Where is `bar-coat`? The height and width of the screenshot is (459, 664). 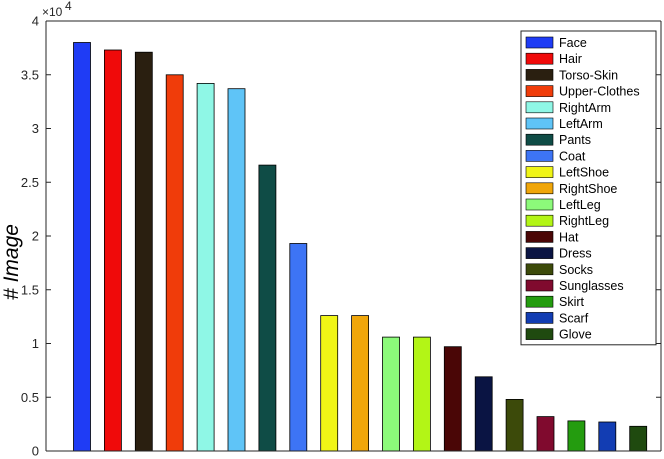 bar-coat is located at coordinates (298, 347).